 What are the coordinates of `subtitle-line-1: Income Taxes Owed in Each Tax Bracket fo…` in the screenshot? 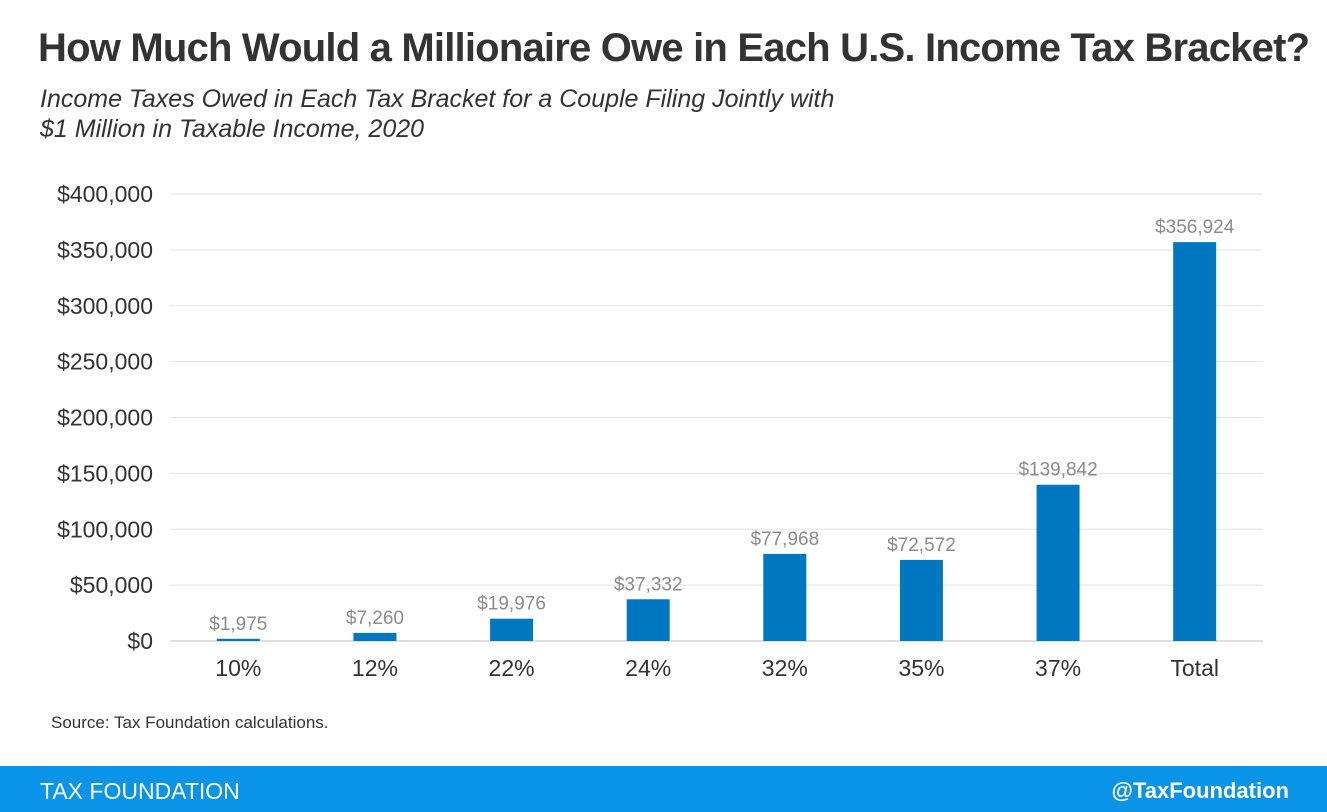 It's located at (437, 99).